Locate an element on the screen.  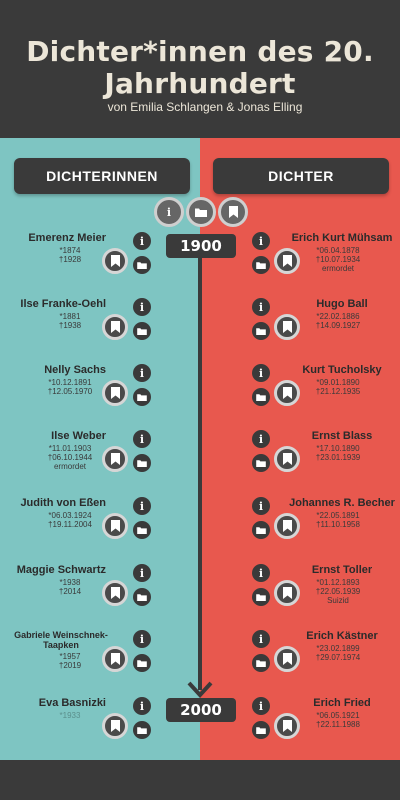
poet-dates: *1881 †1938 is located at coordinates (70, 321).